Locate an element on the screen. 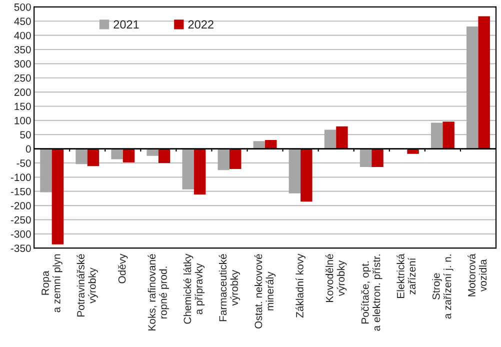  y-tick-label: -300 is located at coordinates (20, 234).